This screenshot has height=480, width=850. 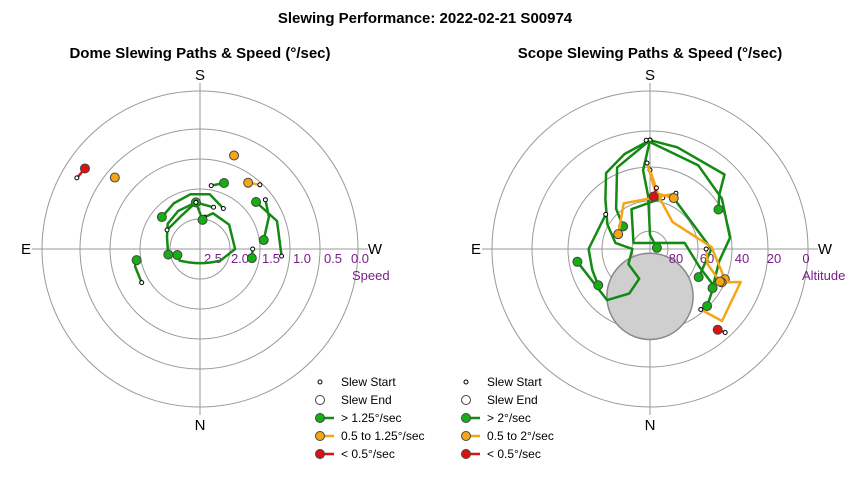 I want to click on radial-tick-label: 0, so click(x=805, y=258).